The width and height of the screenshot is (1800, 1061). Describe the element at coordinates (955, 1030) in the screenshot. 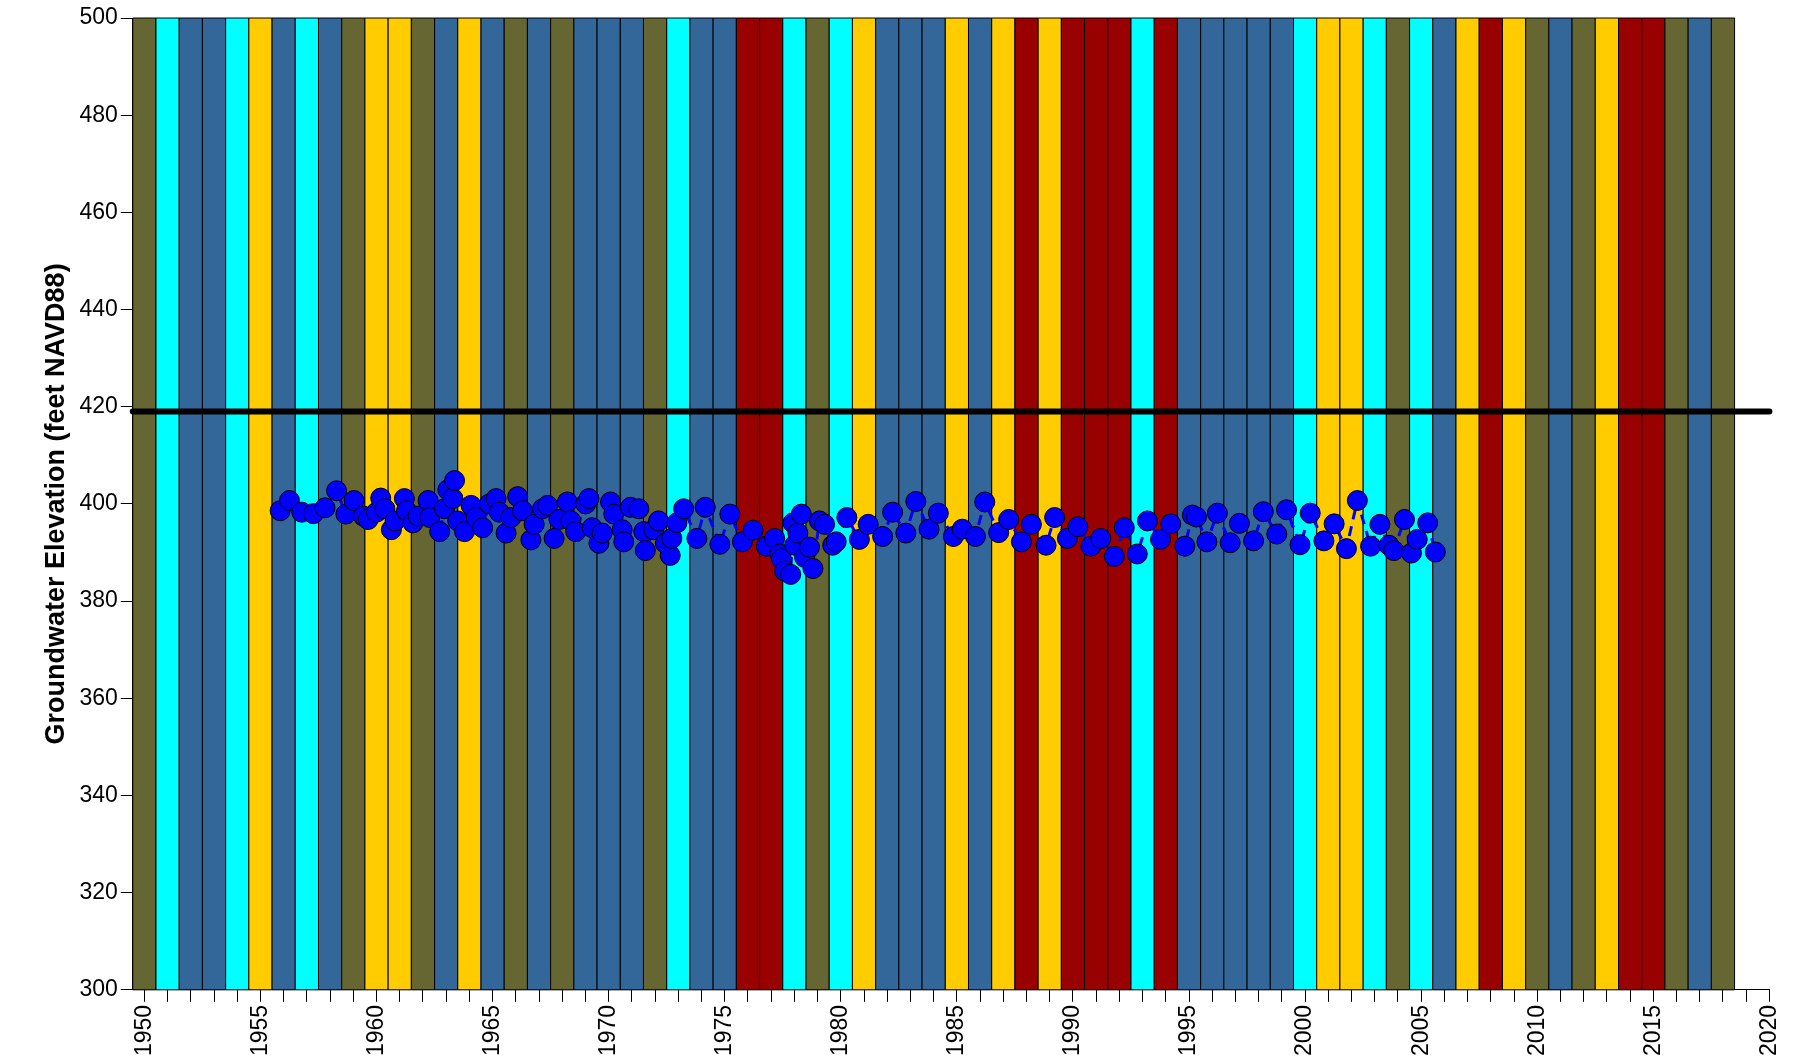

I see `x-tick-label: 1985` at that location.